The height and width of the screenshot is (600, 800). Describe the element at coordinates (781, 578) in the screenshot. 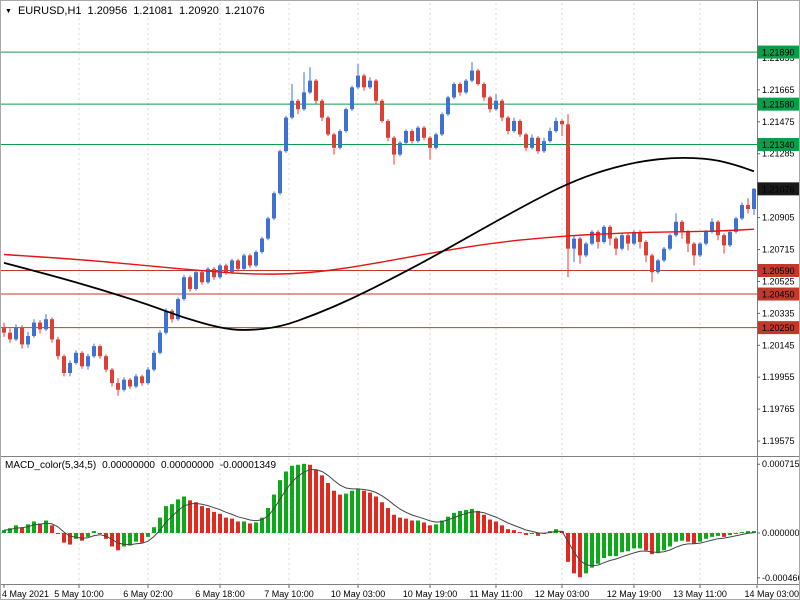

I see `svg-text: -0.0004665` at that location.